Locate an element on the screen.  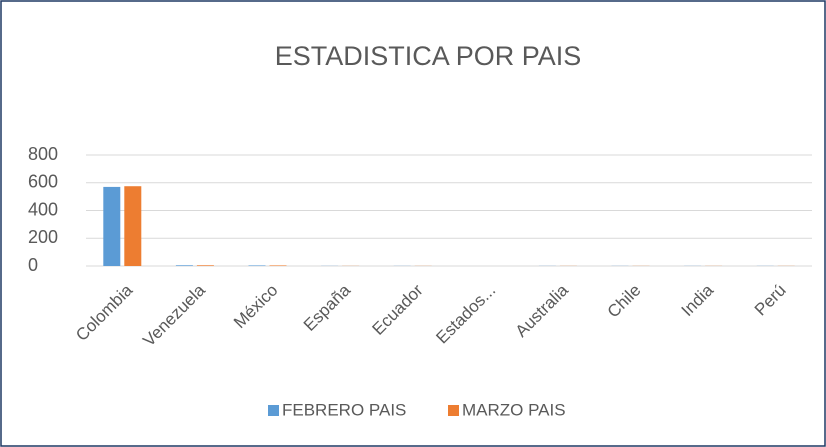
legend-label: FEBRERO PAIS is located at coordinates (344, 409).